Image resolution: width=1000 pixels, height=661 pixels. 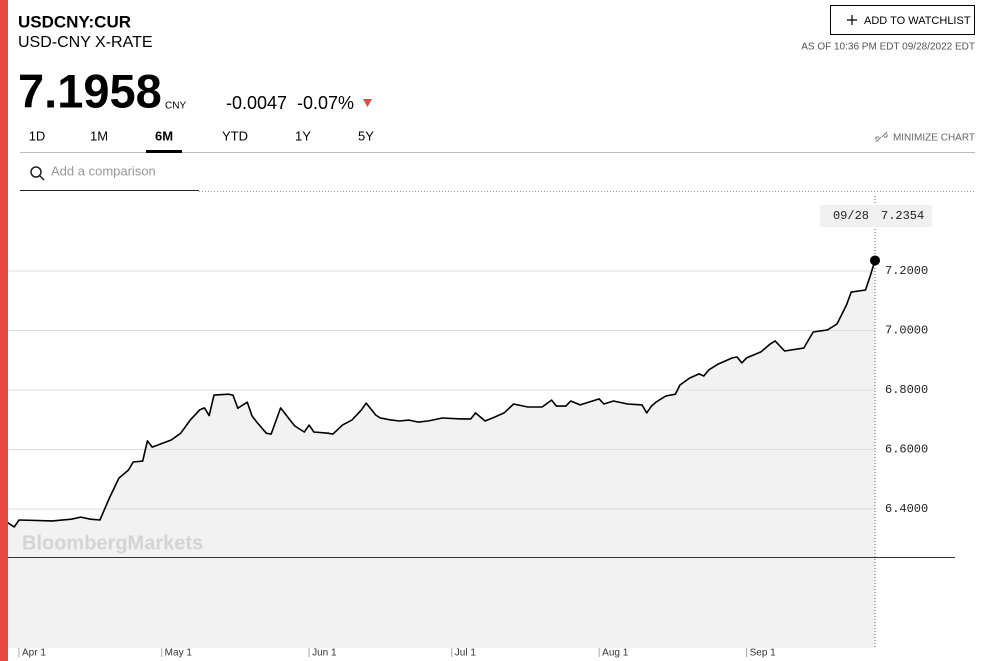 What do you see at coordinates (256, 103) in the screenshot?
I see `change: -0.0047` at bounding box center [256, 103].